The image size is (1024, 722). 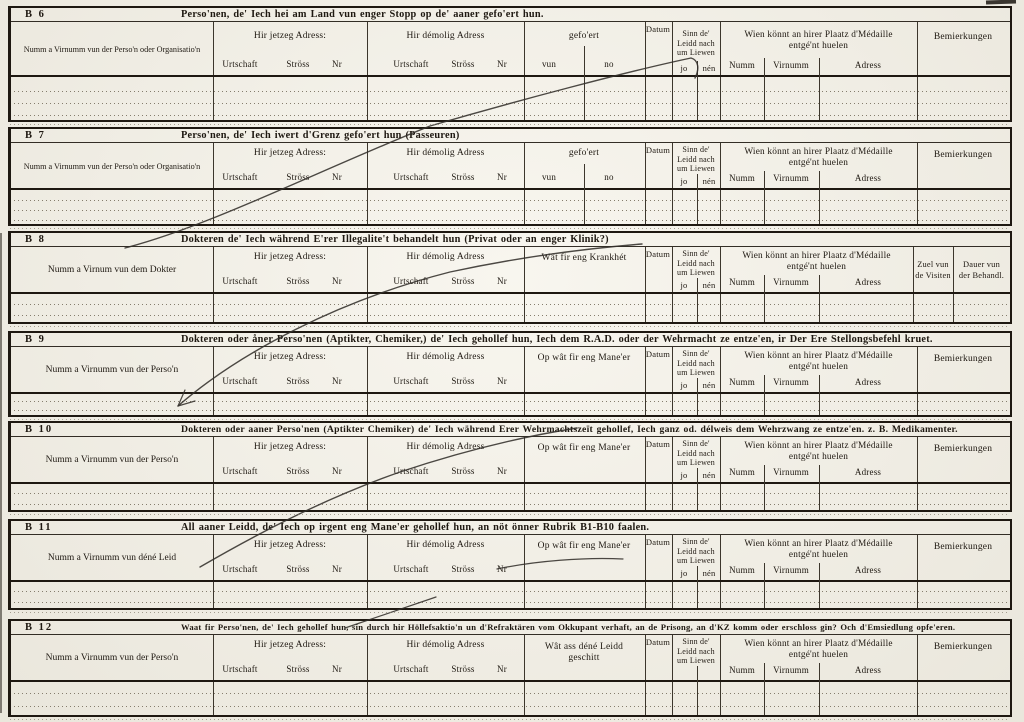 What do you see at coordinates (868, 178) in the screenshot?
I see `subcolumn-label-adress: Adress` at bounding box center [868, 178].